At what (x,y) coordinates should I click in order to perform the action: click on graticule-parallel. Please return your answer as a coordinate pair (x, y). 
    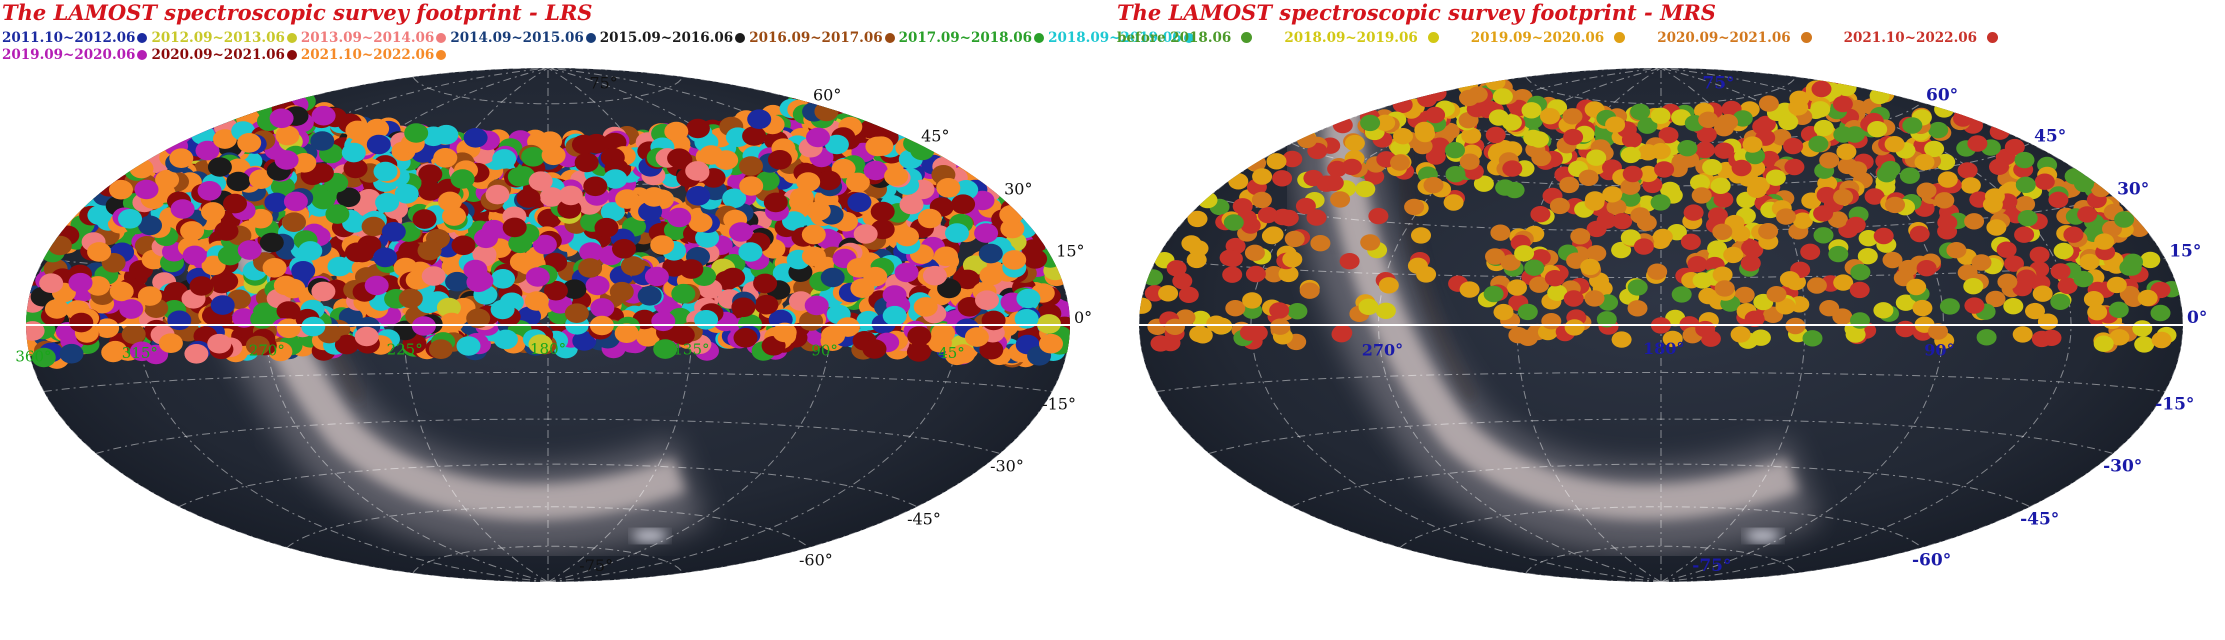
    Looking at the image, I should click on (548, 527).